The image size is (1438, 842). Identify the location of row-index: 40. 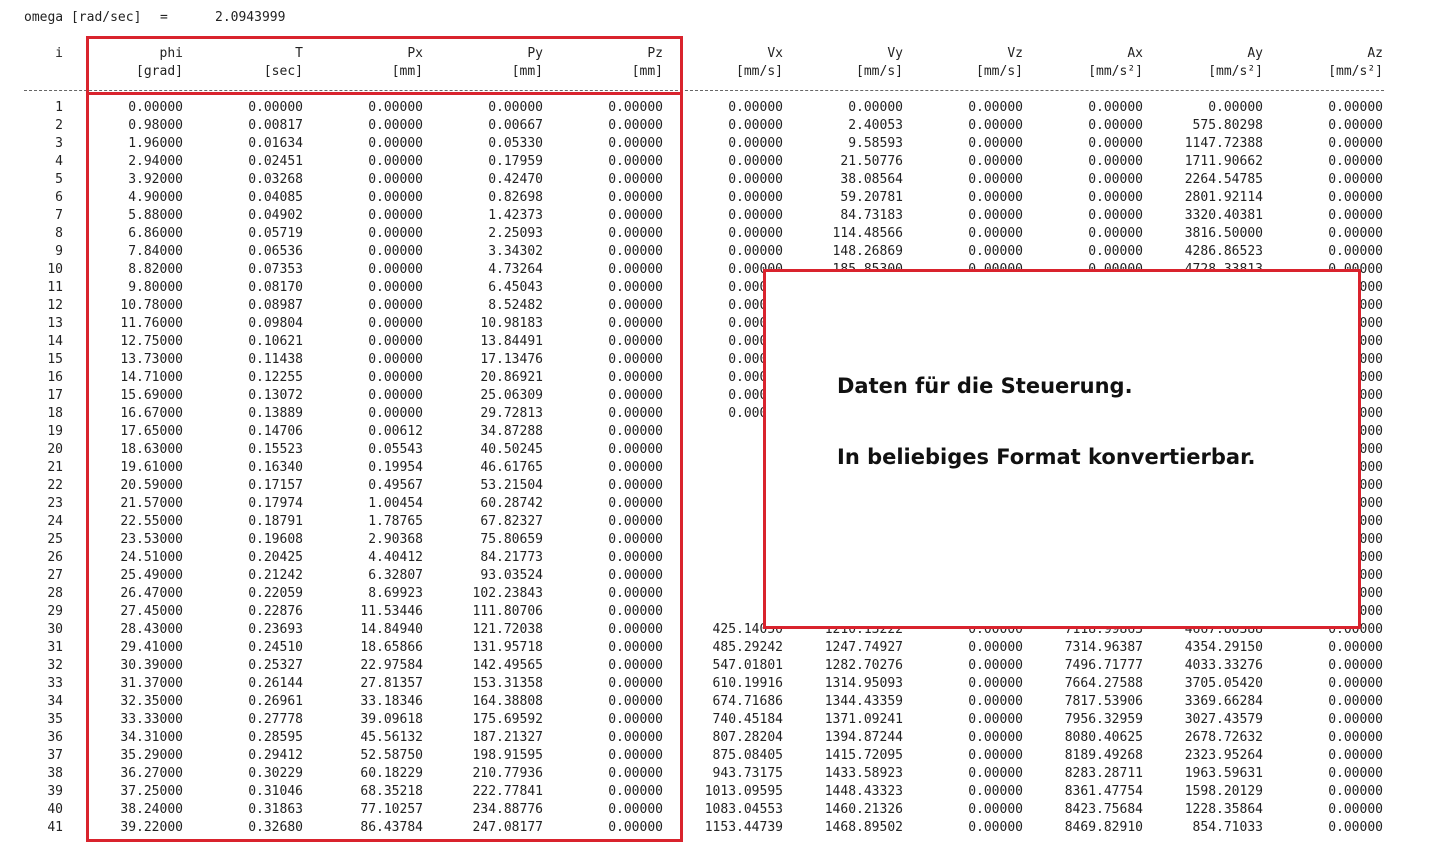
(55, 809).